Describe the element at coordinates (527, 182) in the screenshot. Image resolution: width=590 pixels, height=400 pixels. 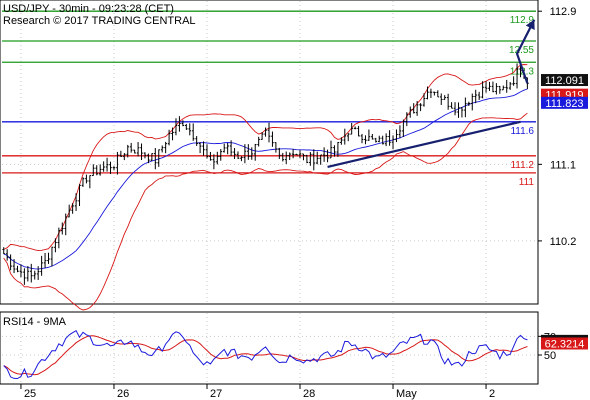
I see `level-label: 111` at that location.